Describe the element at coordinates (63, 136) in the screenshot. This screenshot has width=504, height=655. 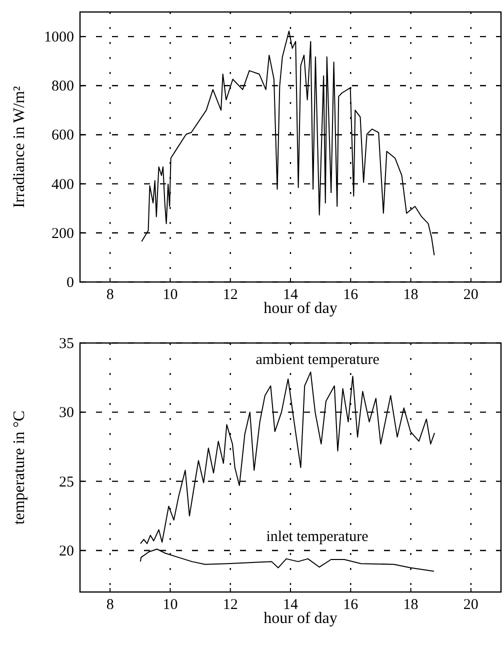
I see `y-tick-label: 600` at that location.